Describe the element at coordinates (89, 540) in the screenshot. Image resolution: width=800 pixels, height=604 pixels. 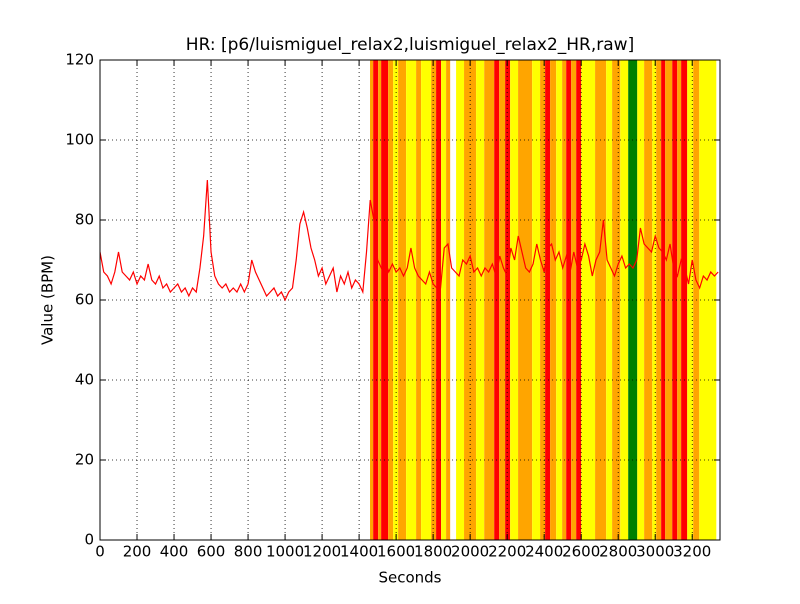
I see `y-tick-label: 0` at that location.